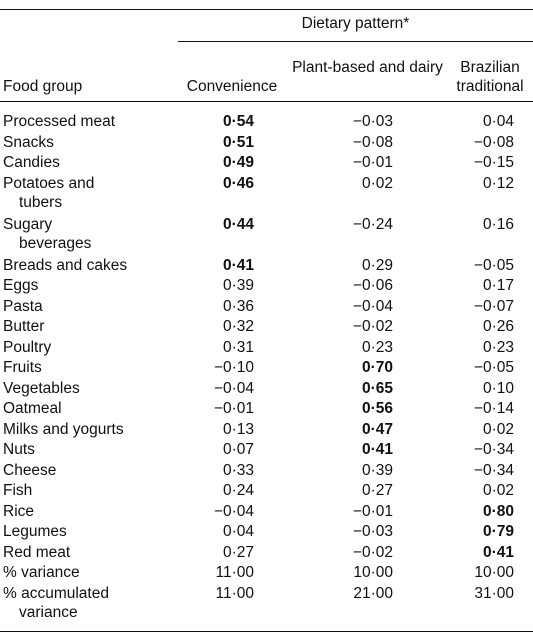 The height and width of the screenshot is (637, 533). What do you see at coordinates (372, 224) in the screenshot?
I see `plant-based-loading: −0·24` at bounding box center [372, 224].